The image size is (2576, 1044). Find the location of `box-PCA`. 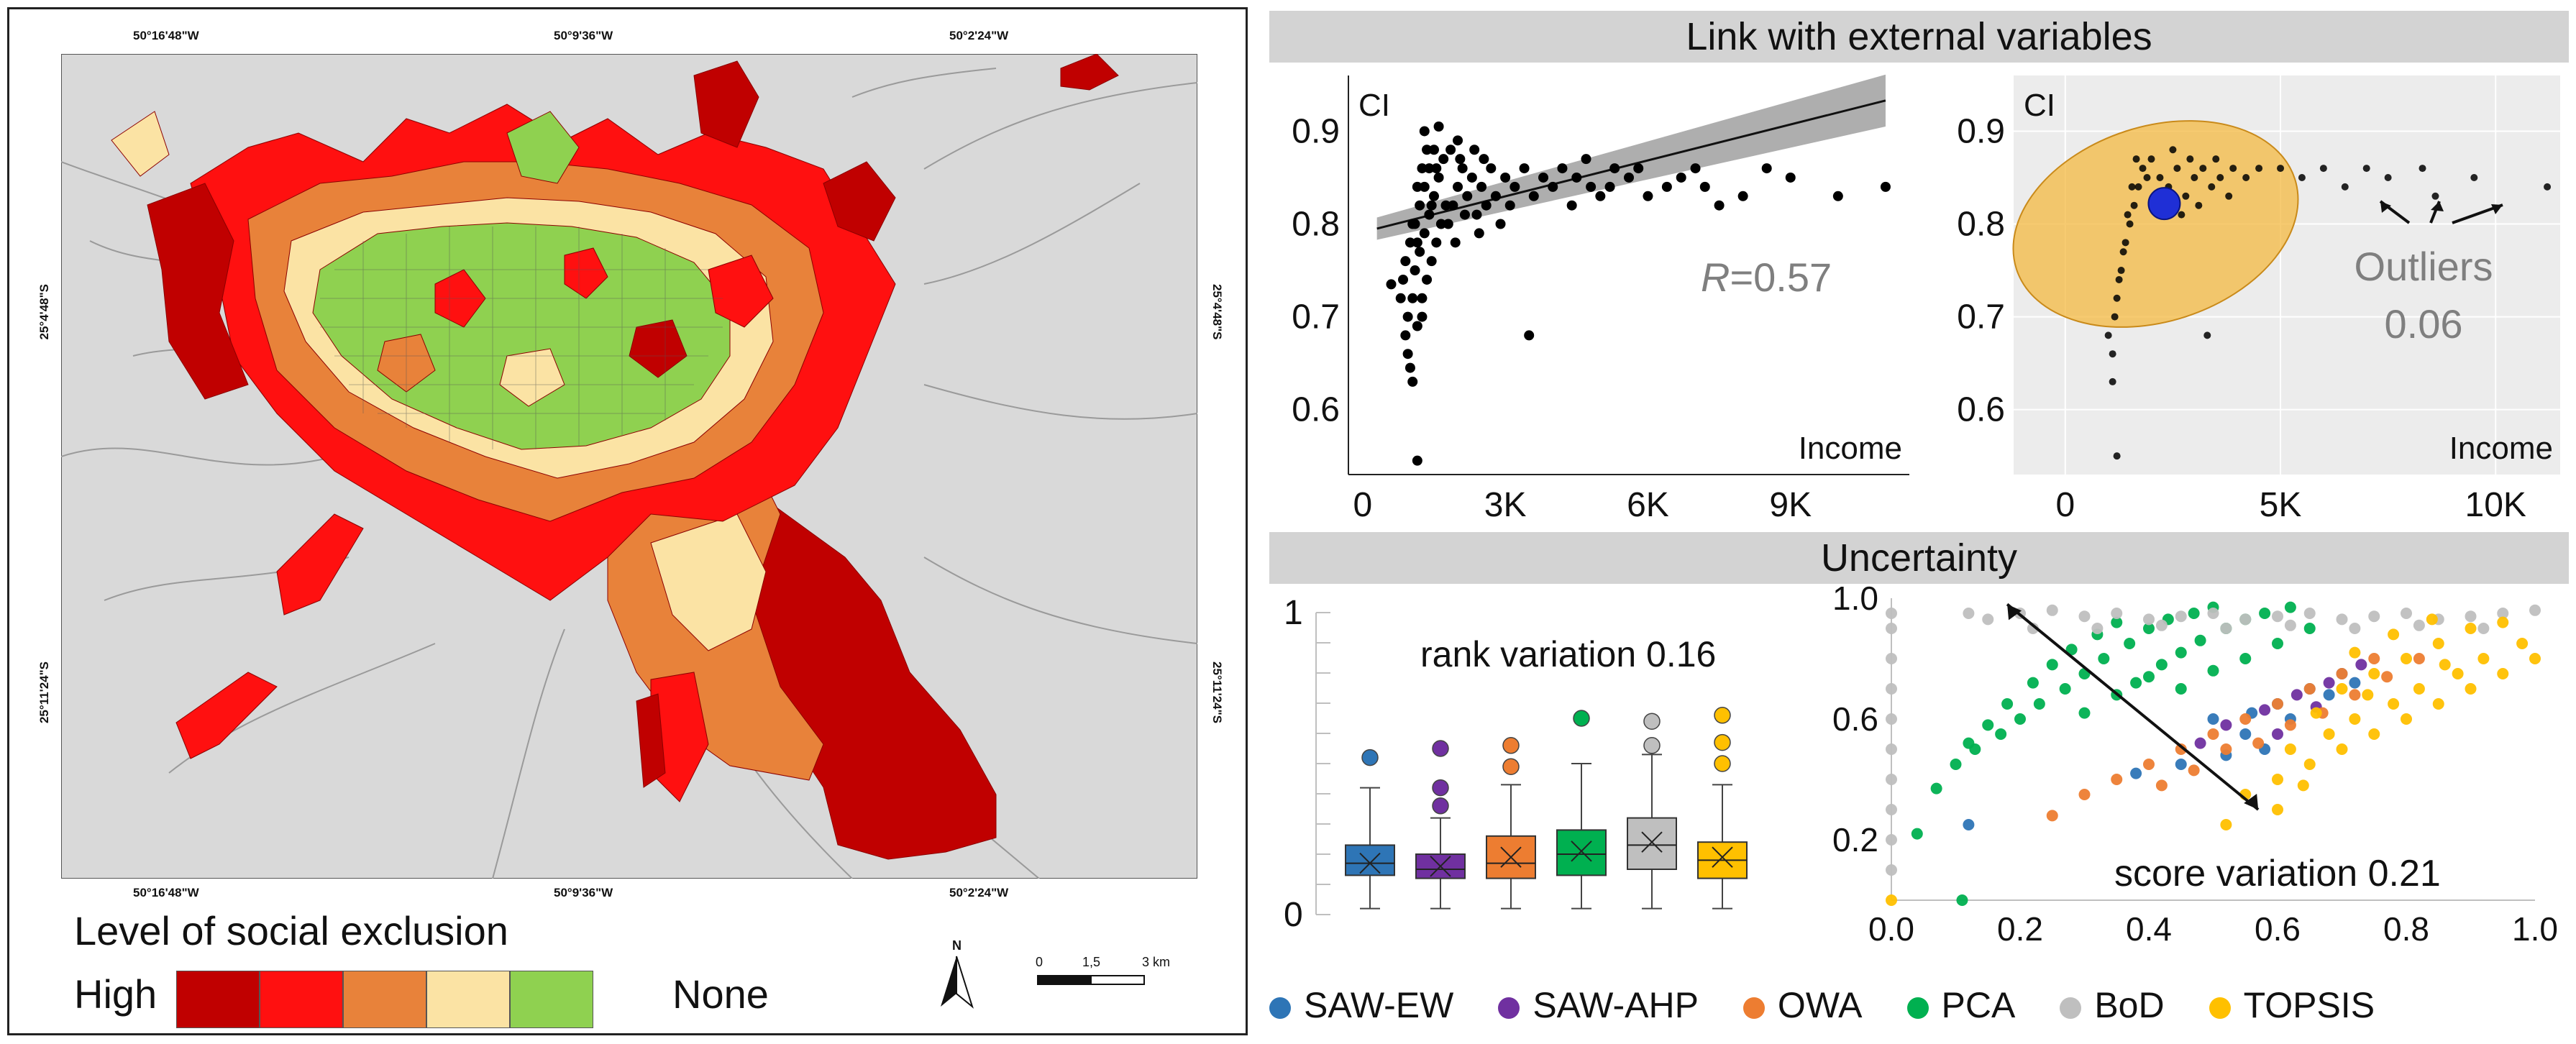

box-PCA is located at coordinates (1582, 852).